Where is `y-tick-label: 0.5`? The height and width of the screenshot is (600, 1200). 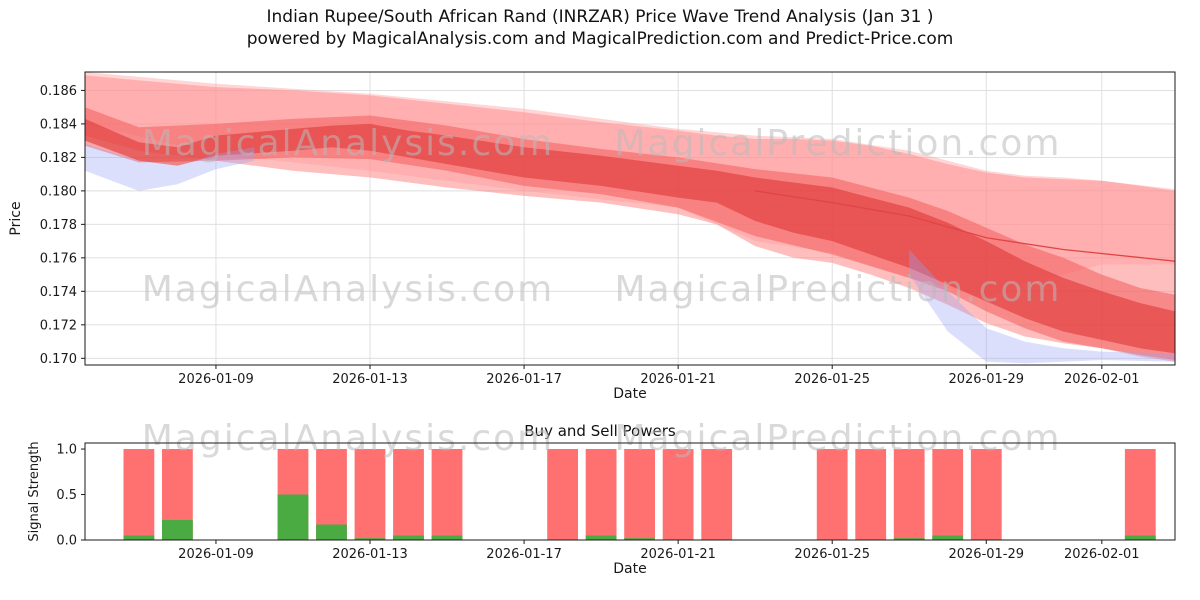
y-tick-label: 0.5 is located at coordinates (66, 495).